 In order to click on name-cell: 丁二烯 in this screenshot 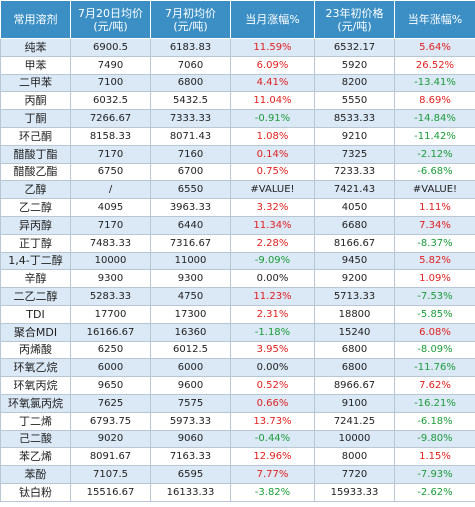, I will do `click(35, 421)`.